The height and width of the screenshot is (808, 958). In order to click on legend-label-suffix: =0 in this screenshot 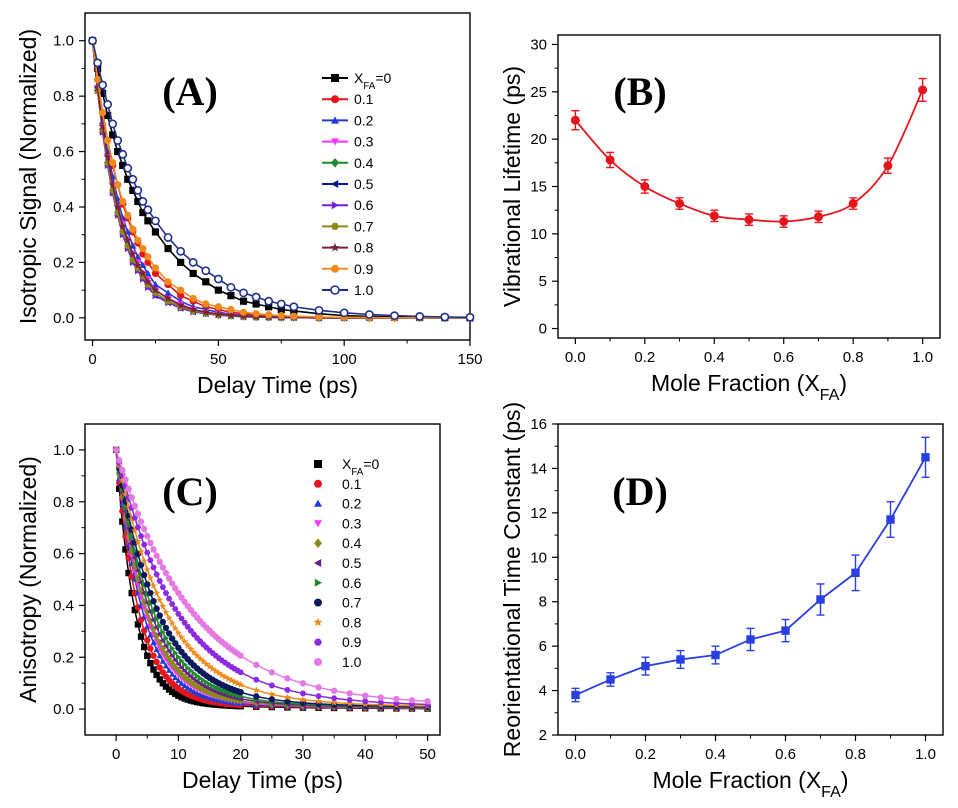, I will do `click(383, 78)`.